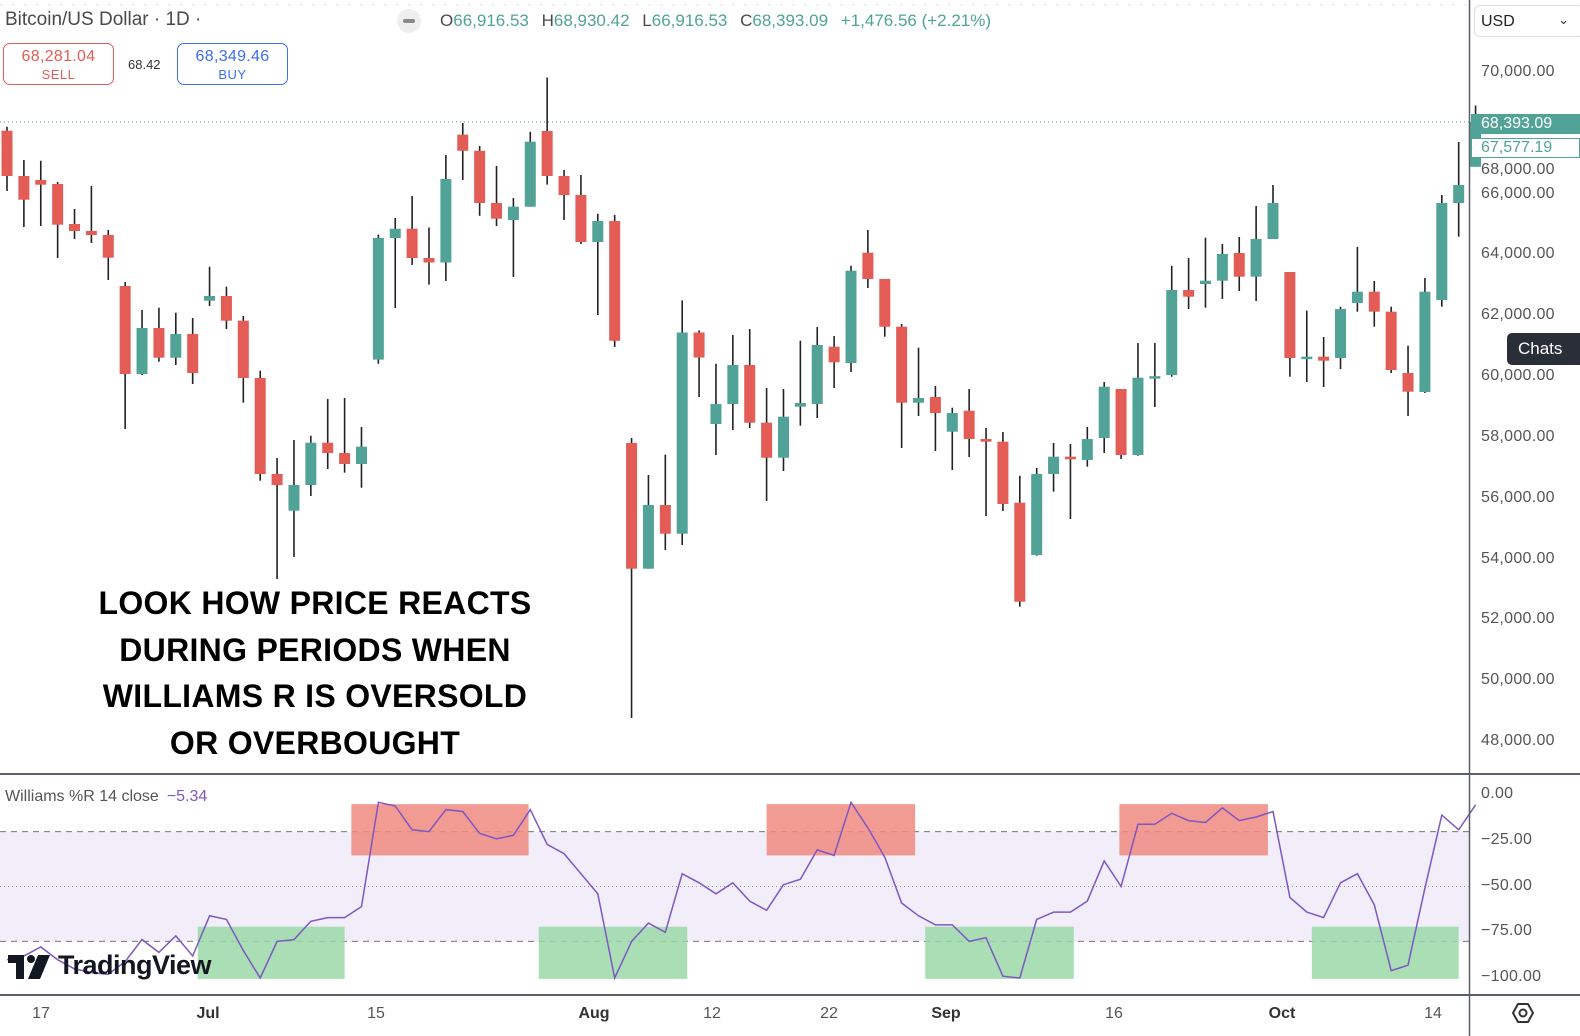  What do you see at coordinates (1498, 21) in the screenshot?
I see `currency-value: USD` at bounding box center [1498, 21].